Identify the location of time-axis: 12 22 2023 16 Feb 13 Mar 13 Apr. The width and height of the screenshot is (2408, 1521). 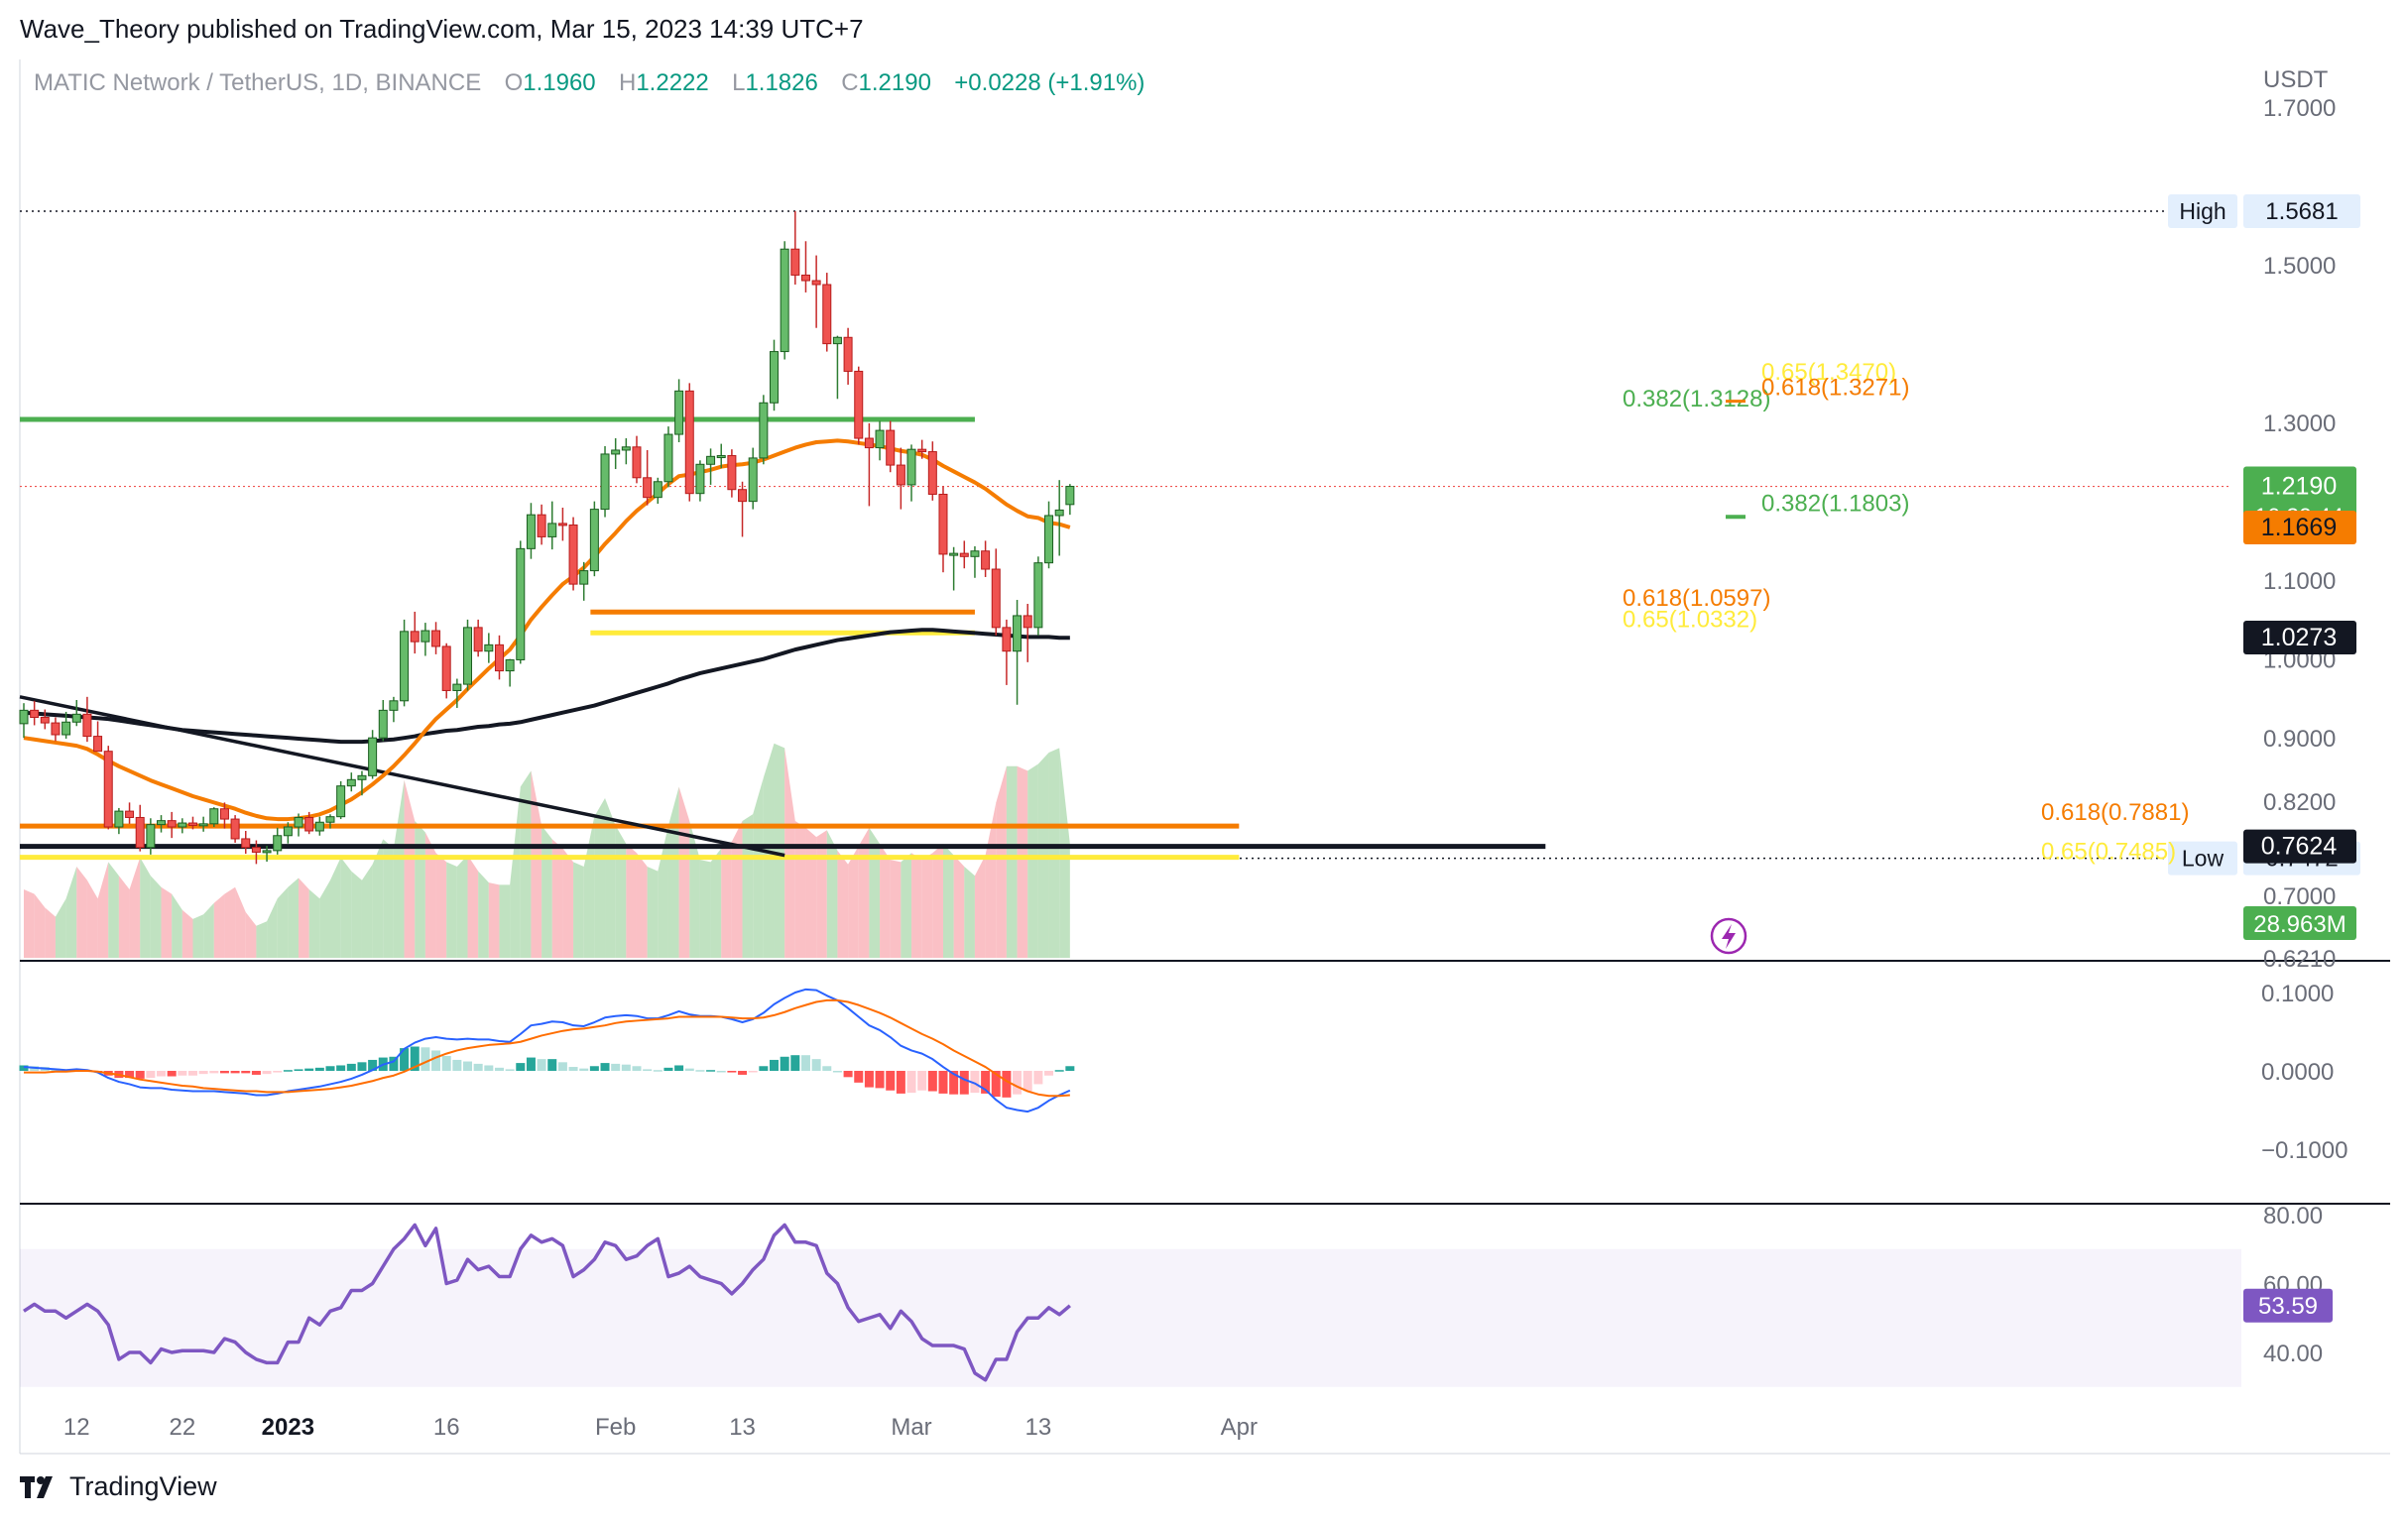
(661, 1427).